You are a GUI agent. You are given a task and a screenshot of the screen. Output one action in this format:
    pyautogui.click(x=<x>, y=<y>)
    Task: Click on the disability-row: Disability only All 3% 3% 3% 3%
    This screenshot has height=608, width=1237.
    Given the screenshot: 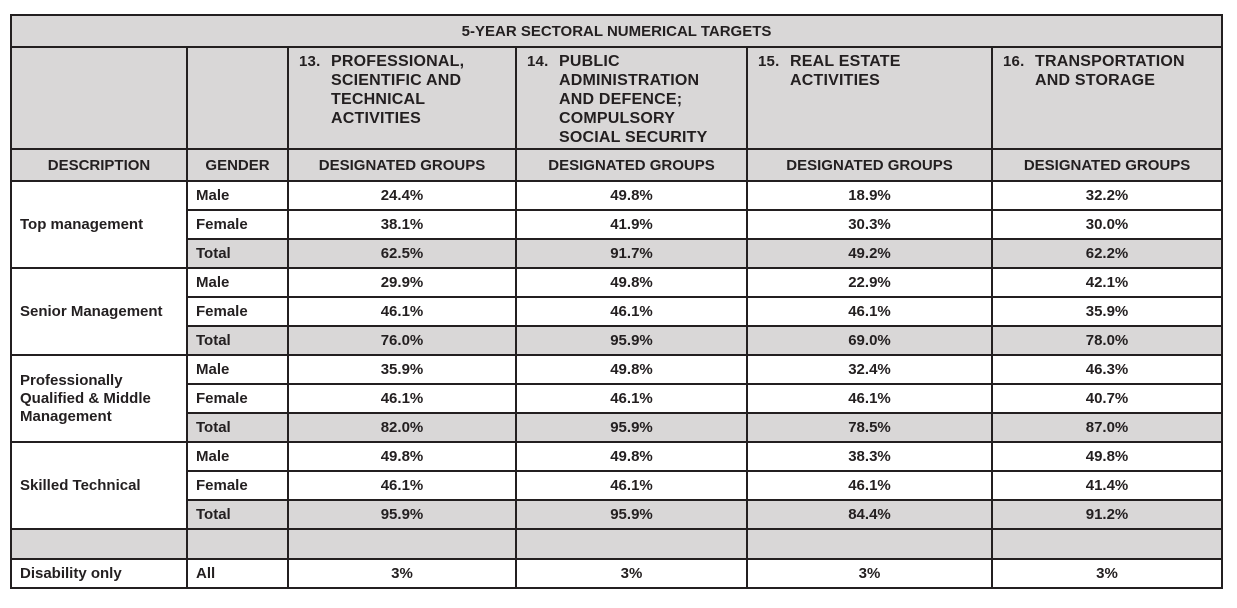 What is the action you would take?
    pyautogui.click(x=617, y=573)
    